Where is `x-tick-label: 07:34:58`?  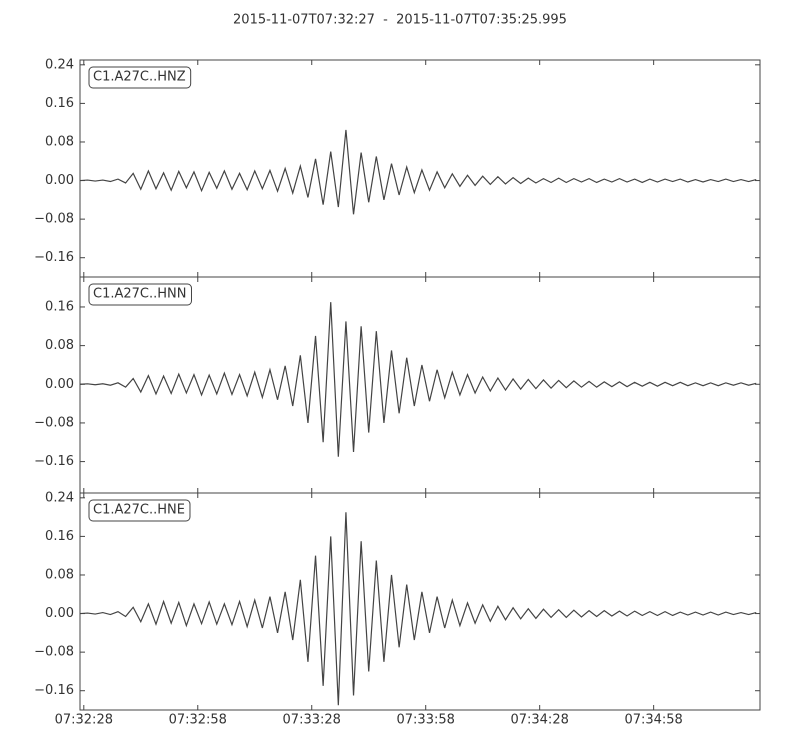 x-tick-label: 07:34:58 is located at coordinates (653, 720).